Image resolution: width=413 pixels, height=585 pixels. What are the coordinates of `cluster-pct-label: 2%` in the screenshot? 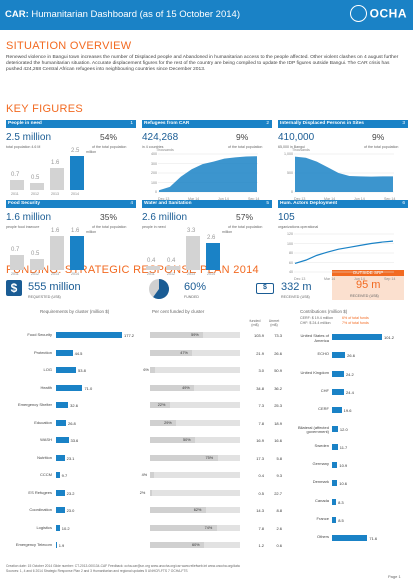 It's located at (142, 492).